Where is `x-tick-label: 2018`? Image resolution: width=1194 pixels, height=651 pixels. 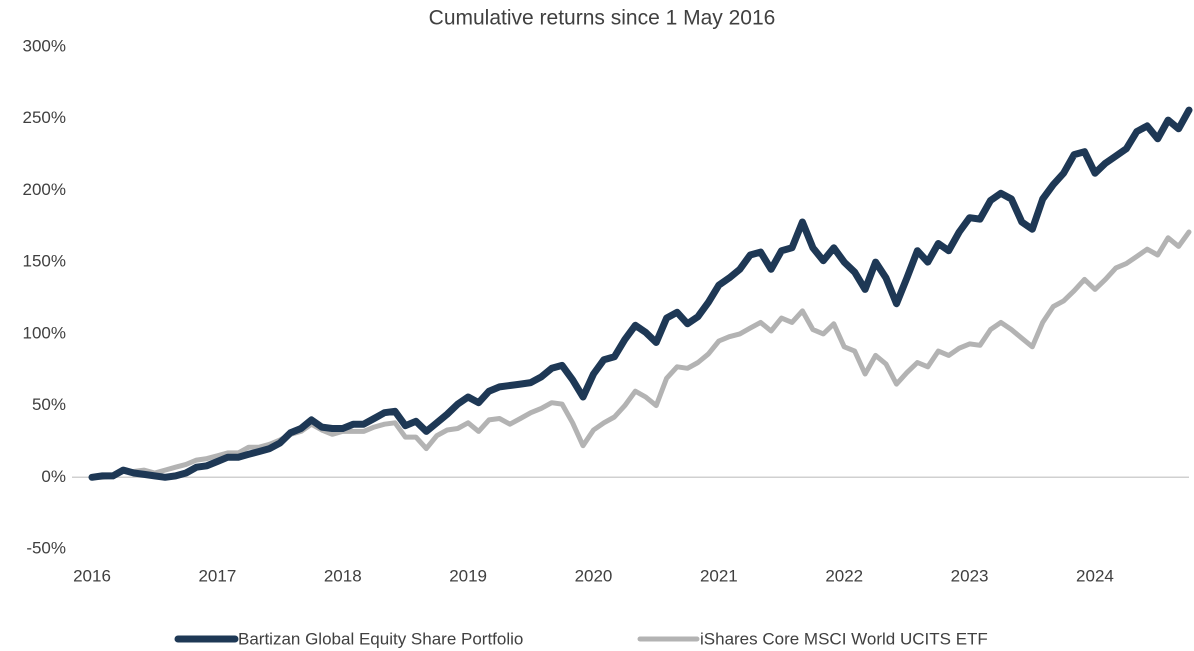
x-tick-label: 2018 is located at coordinates (343, 575).